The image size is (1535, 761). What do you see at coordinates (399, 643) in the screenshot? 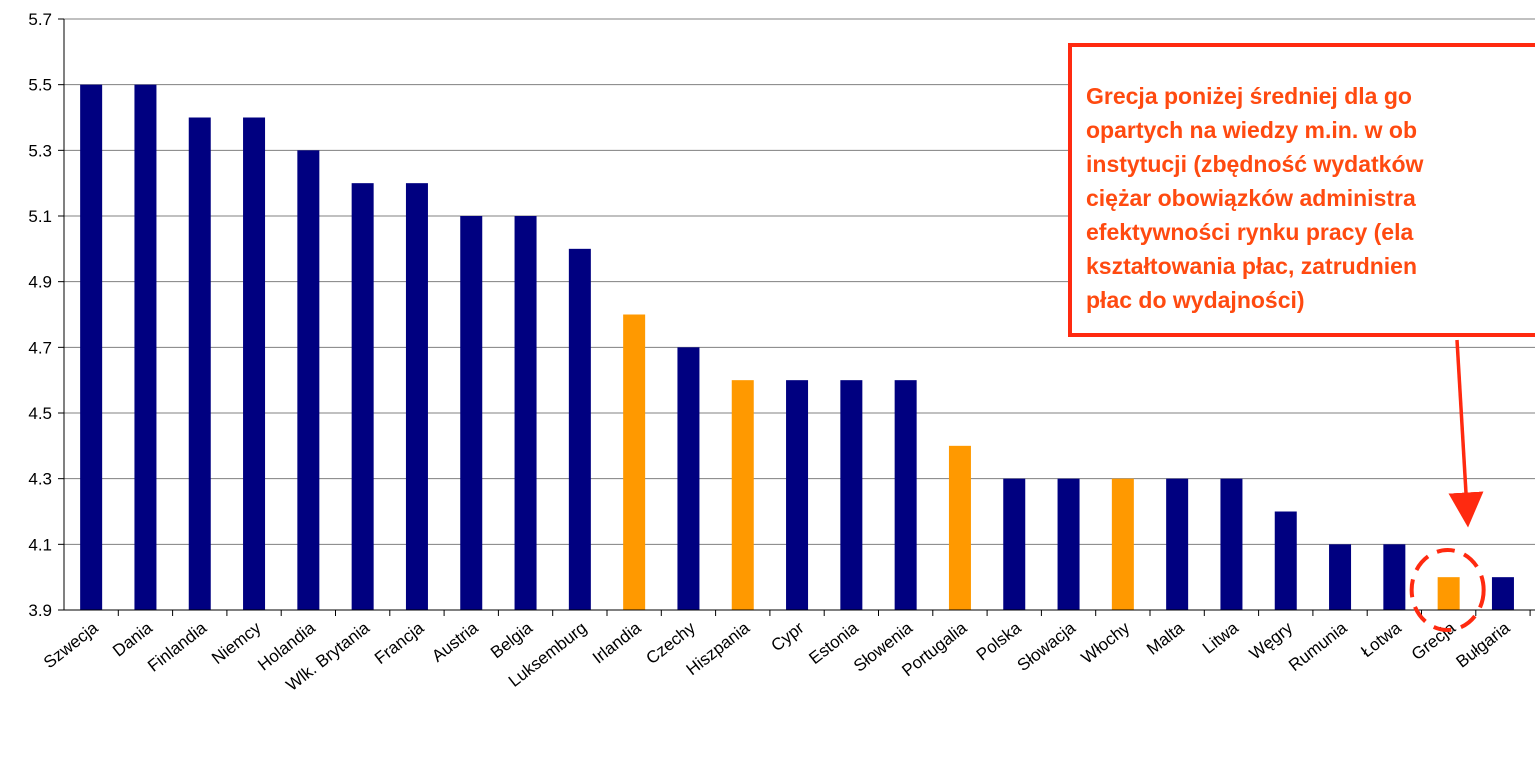
I see `x-tick-label: Francja` at bounding box center [399, 643].